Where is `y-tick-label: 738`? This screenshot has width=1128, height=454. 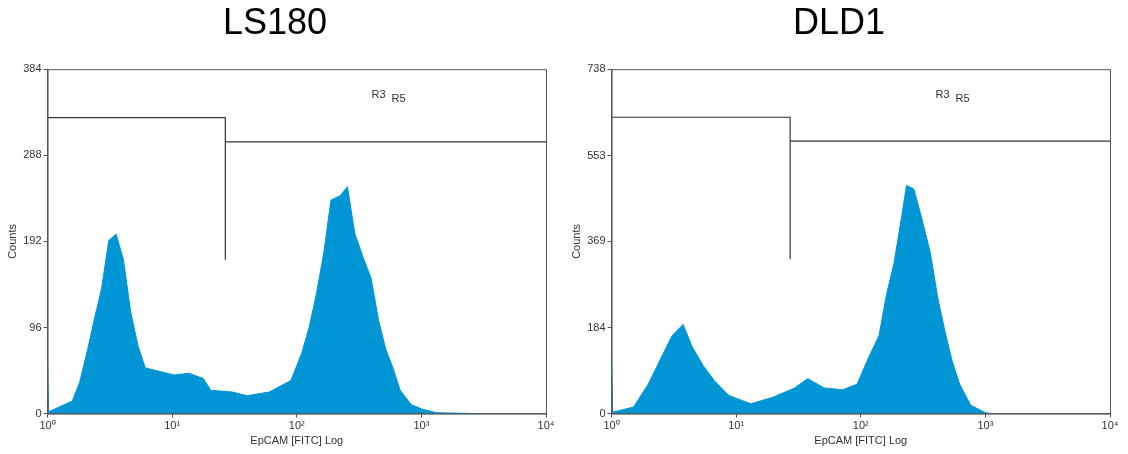
y-tick-label: 738 is located at coordinates (596, 68).